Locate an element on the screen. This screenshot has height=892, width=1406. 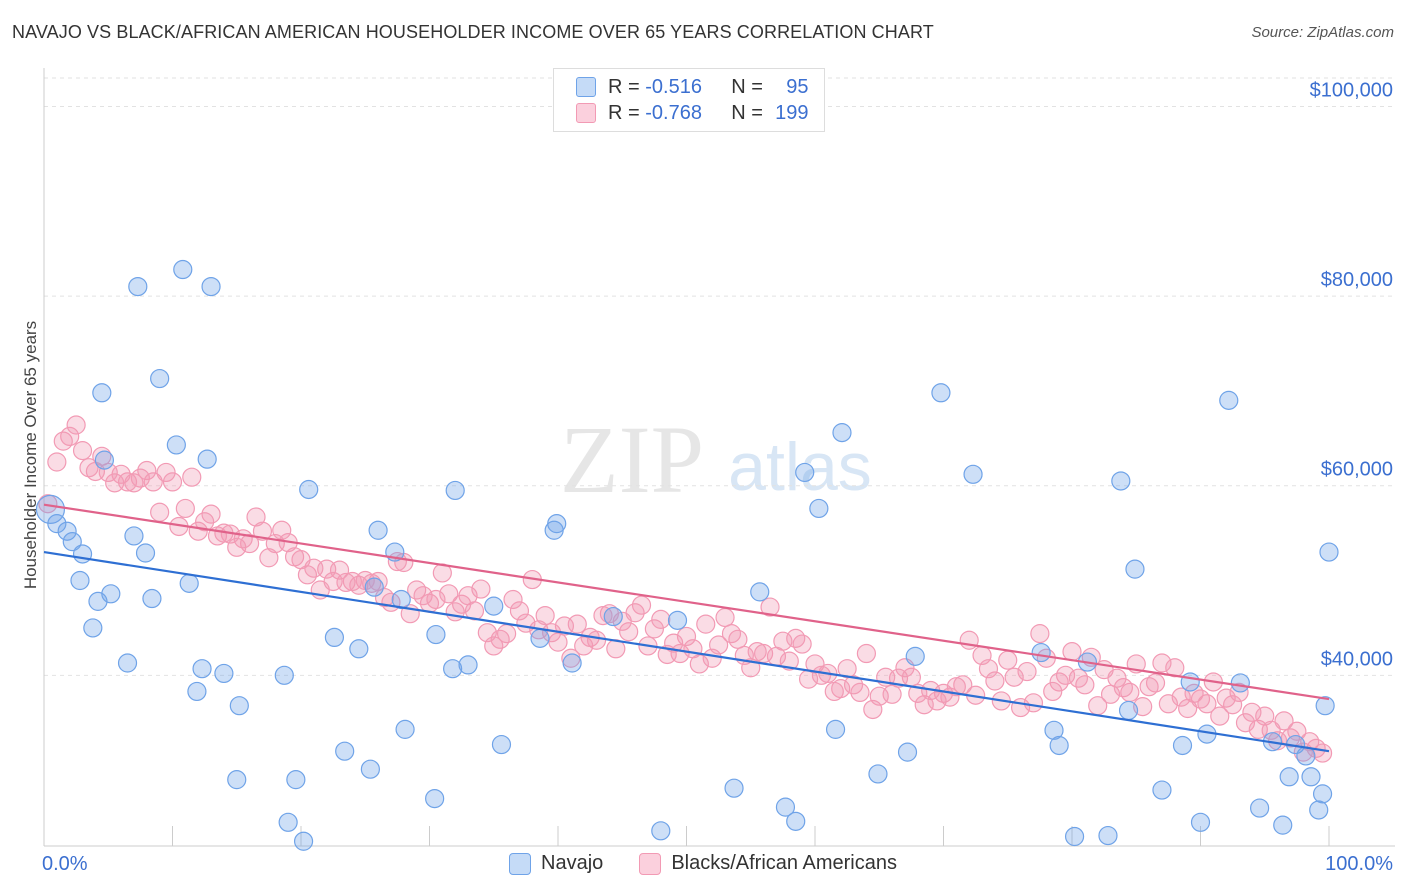
blacks-swatch is located at coordinates (586, 113).